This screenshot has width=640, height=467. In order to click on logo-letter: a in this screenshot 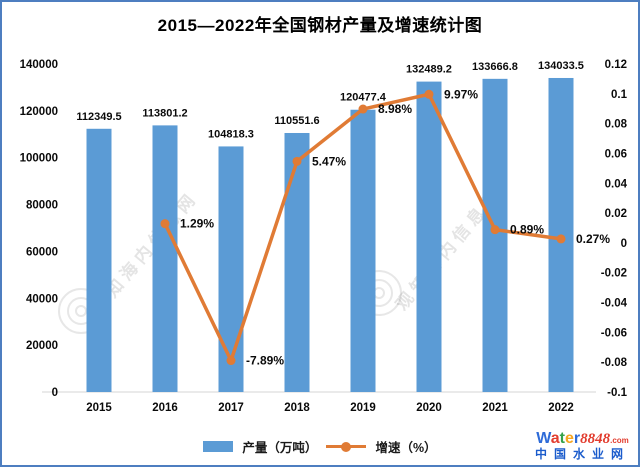, I will do `click(555, 438)`.